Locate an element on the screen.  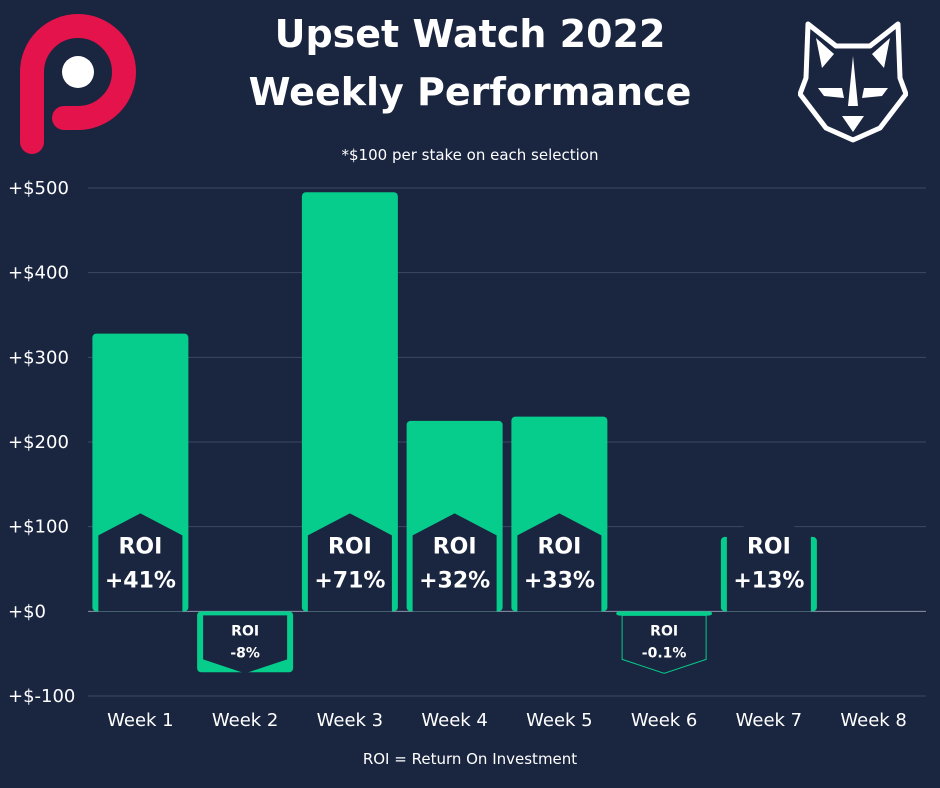
roi-badge-6: ROI -0.1% is located at coordinates (664, 644).